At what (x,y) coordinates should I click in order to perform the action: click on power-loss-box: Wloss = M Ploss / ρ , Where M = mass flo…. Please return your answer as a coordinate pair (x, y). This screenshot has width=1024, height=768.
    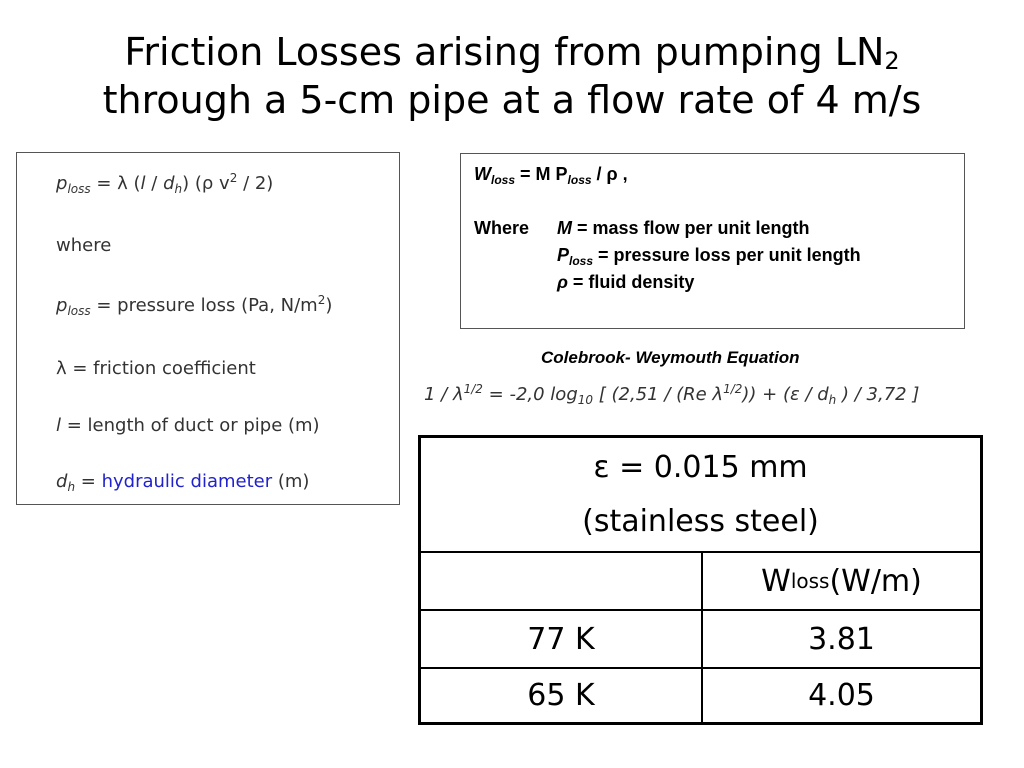
    Looking at the image, I should click on (712, 241).